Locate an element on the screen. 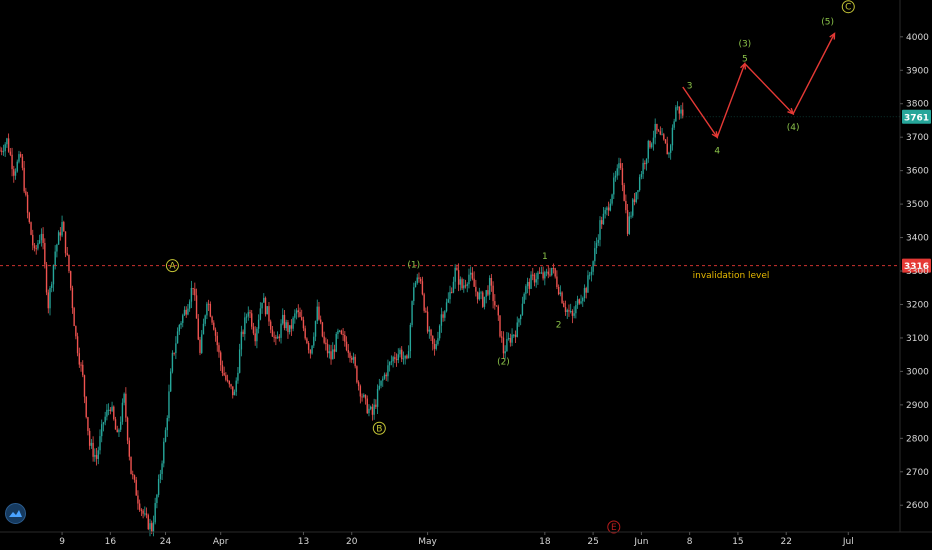 The height and width of the screenshot is (550, 932). invalidation-price-tag is located at coordinates (916, 265).